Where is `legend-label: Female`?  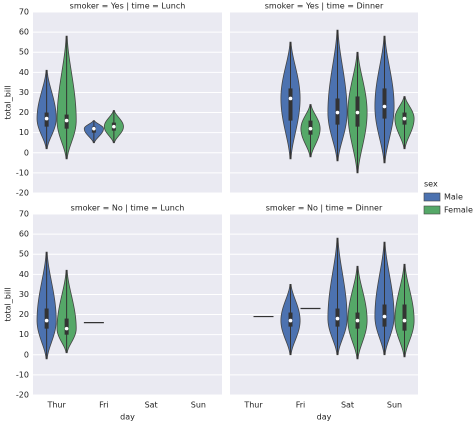
legend-label: Female is located at coordinates (458, 210).